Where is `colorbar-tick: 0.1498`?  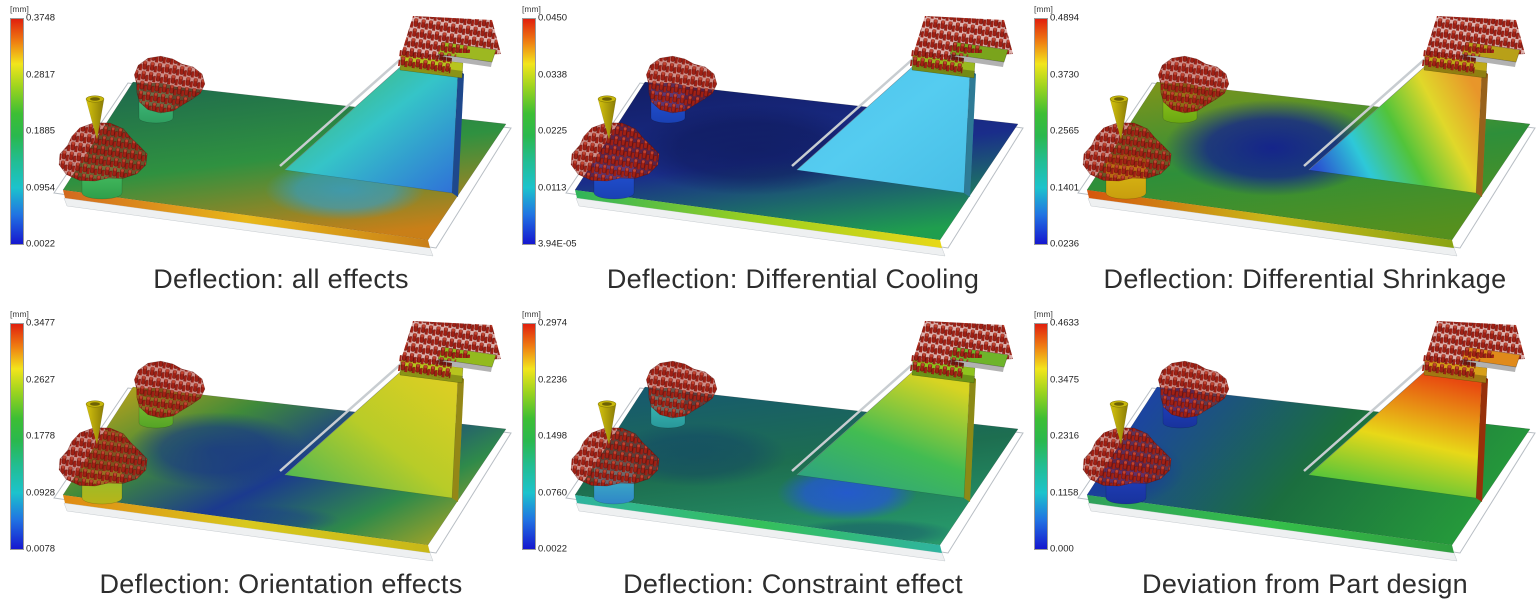 colorbar-tick: 0.1498 is located at coordinates (553, 436).